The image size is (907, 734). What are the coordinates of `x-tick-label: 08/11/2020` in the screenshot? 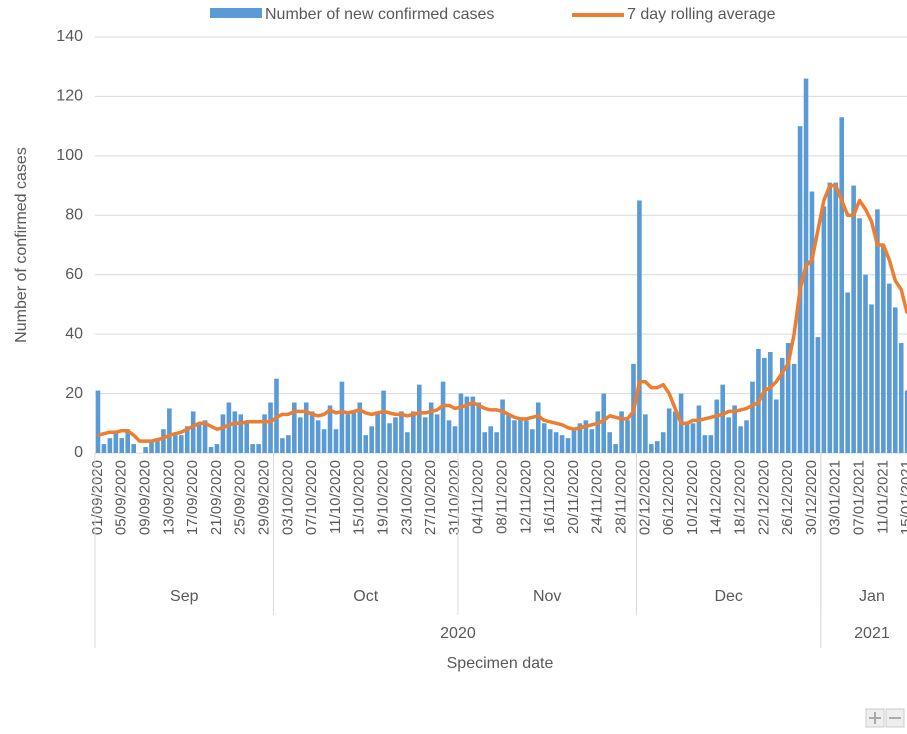 It's located at (502, 497).